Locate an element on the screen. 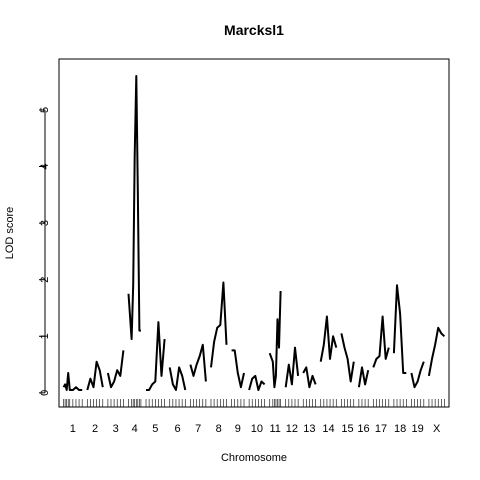 This screenshot has height=480, width=480. x-tick-label: 16 is located at coordinates (363, 429).